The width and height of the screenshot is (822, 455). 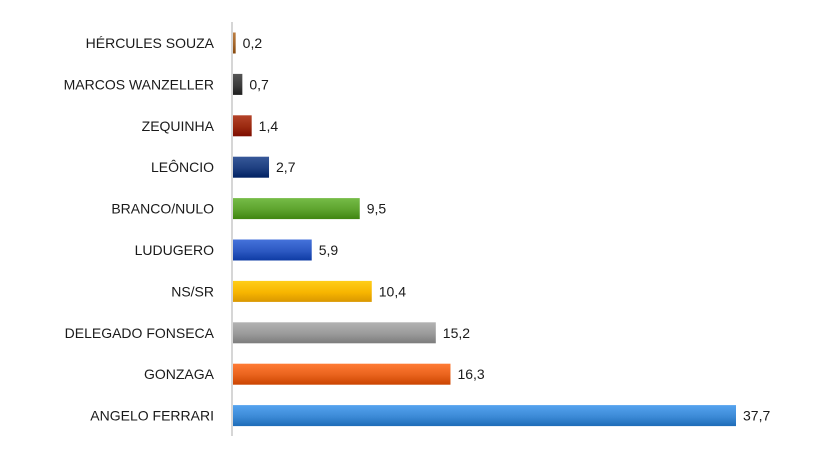 I want to click on value-label: 37,7, so click(x=756, y=416).